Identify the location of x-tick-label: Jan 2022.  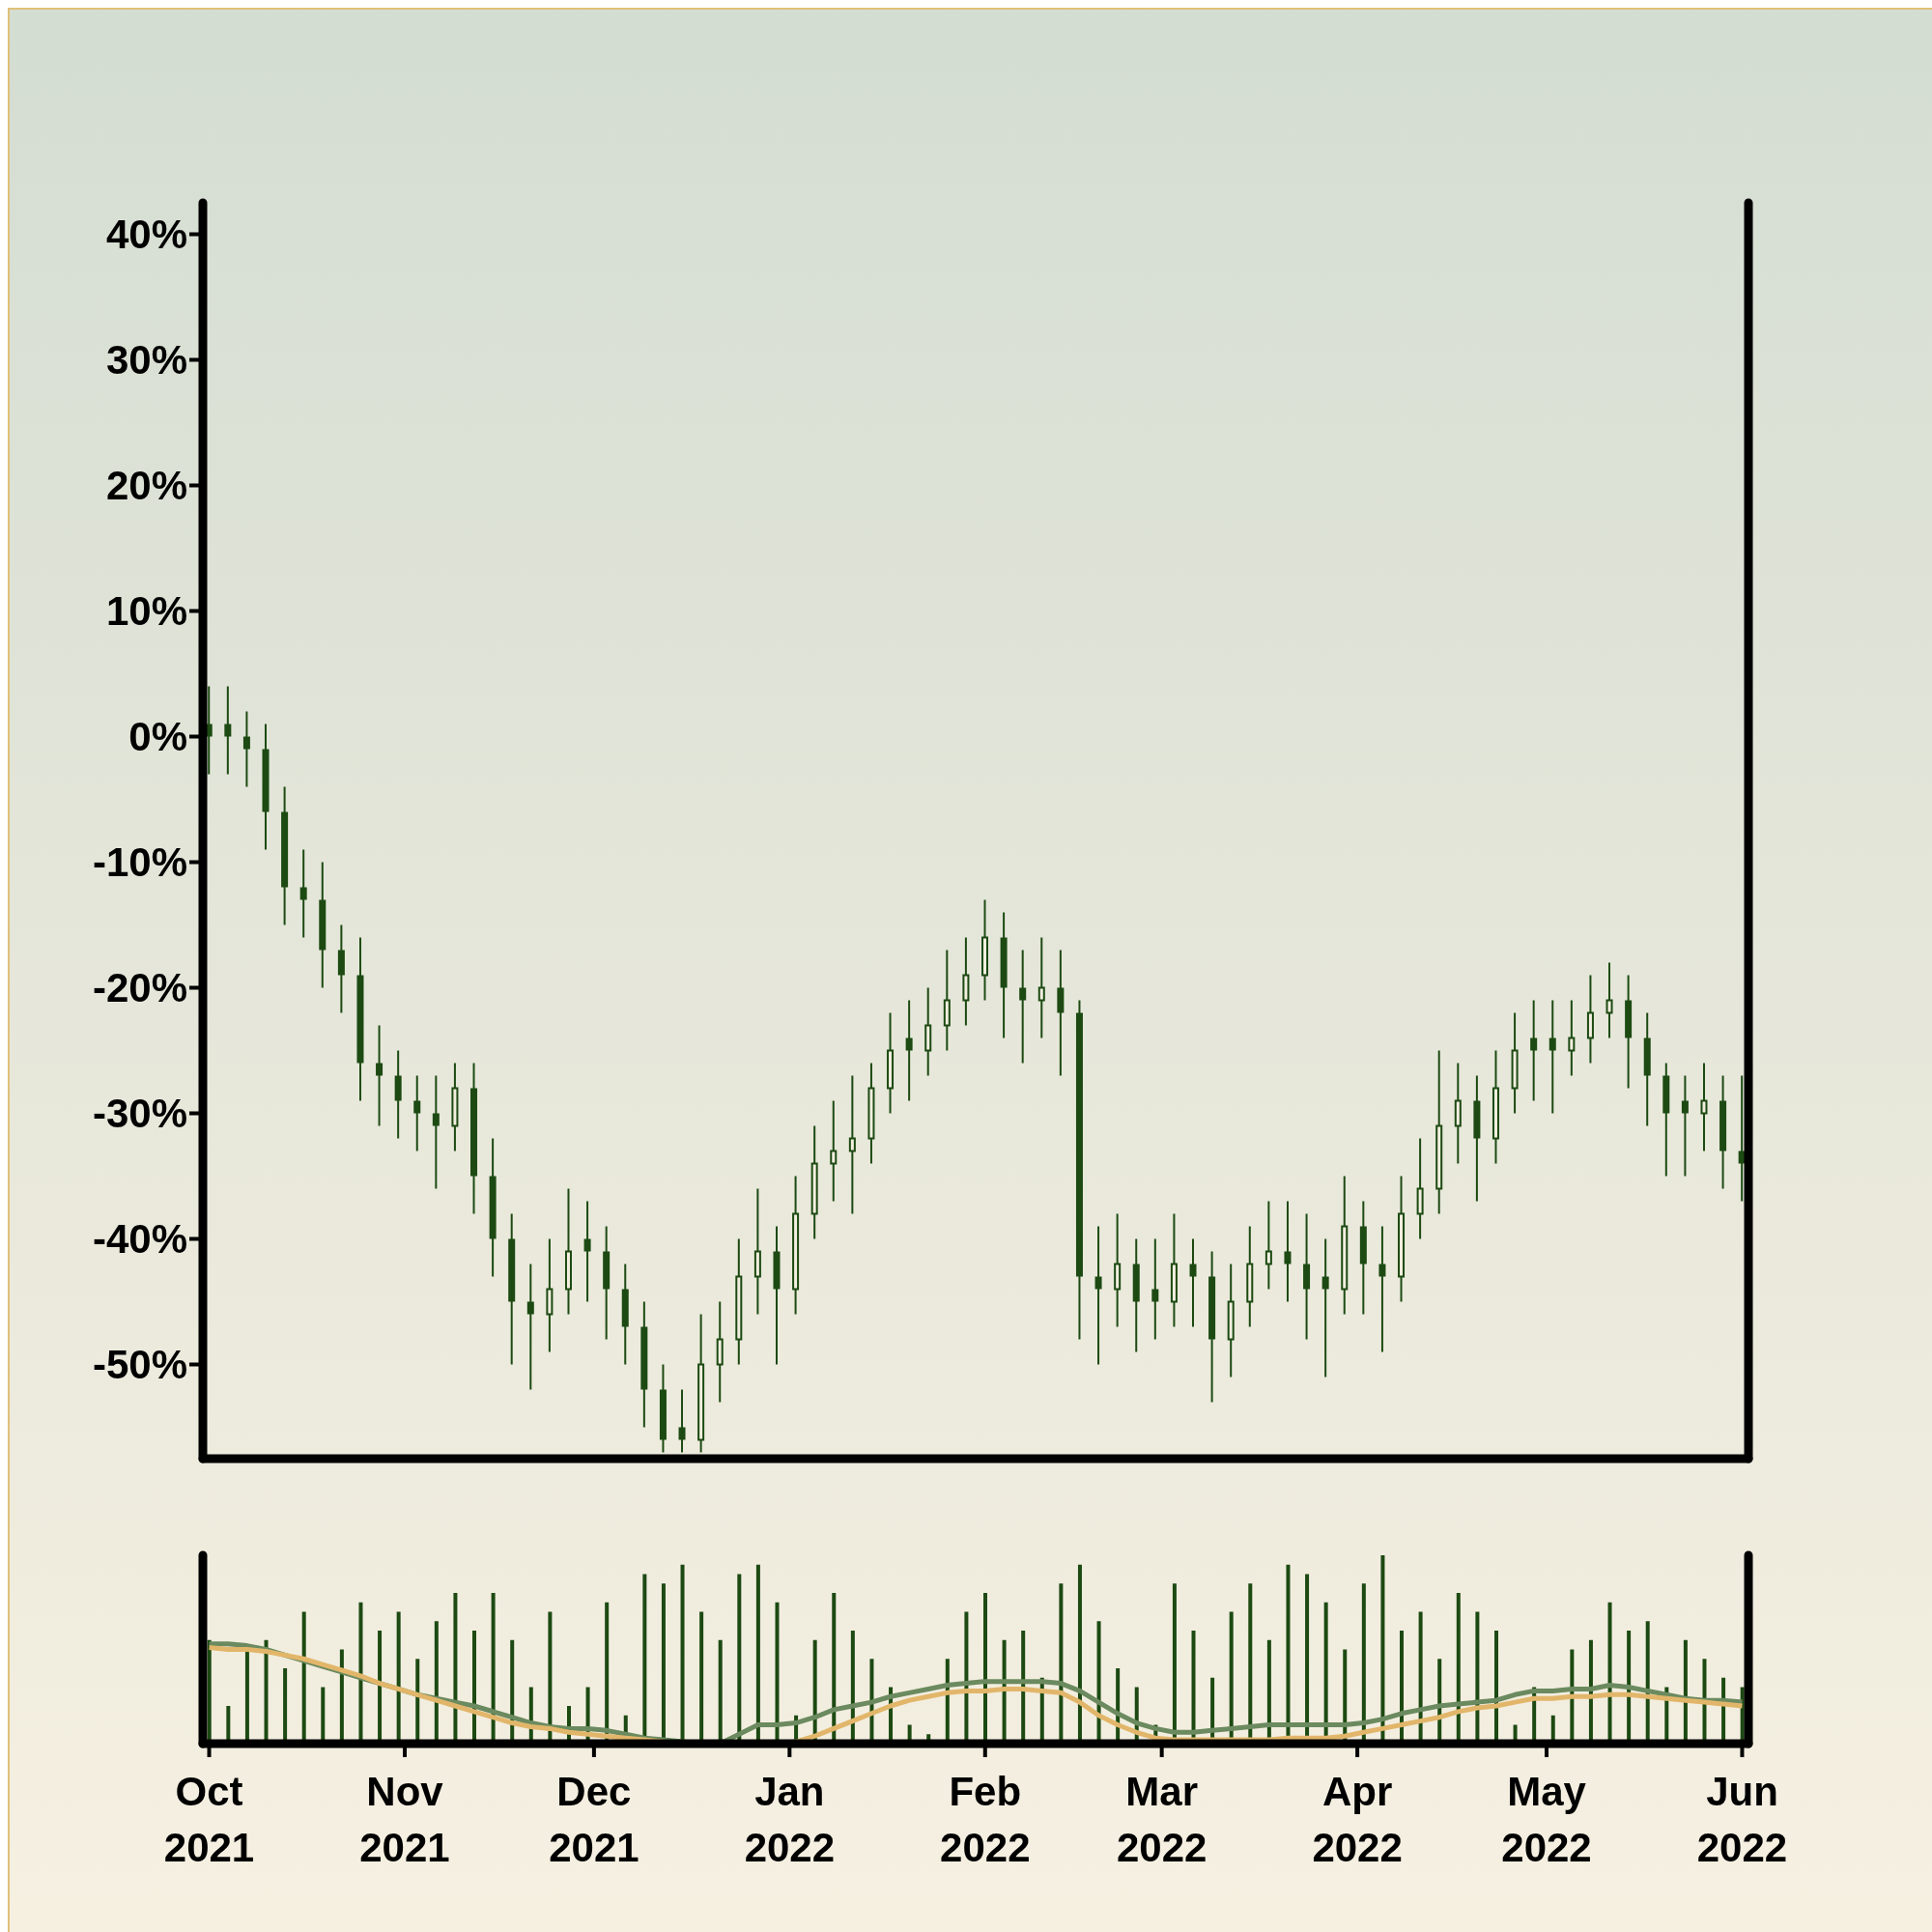
(790, 1819).